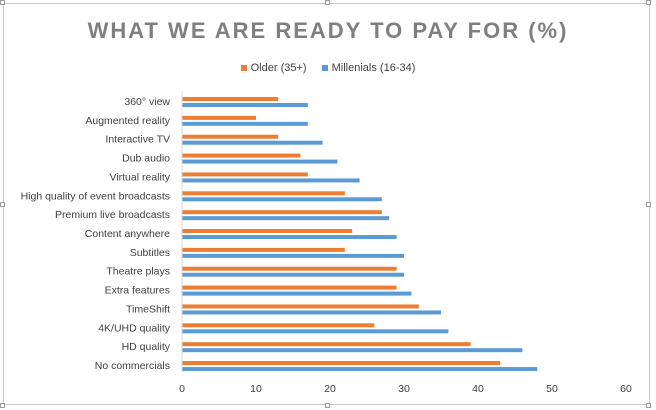 The width and height of the screenshot is (656, 410). What do you see at coordinates (146, 159) in the screenshot?
I see `category-label: Dub audio` at bounding box center [146, 159].